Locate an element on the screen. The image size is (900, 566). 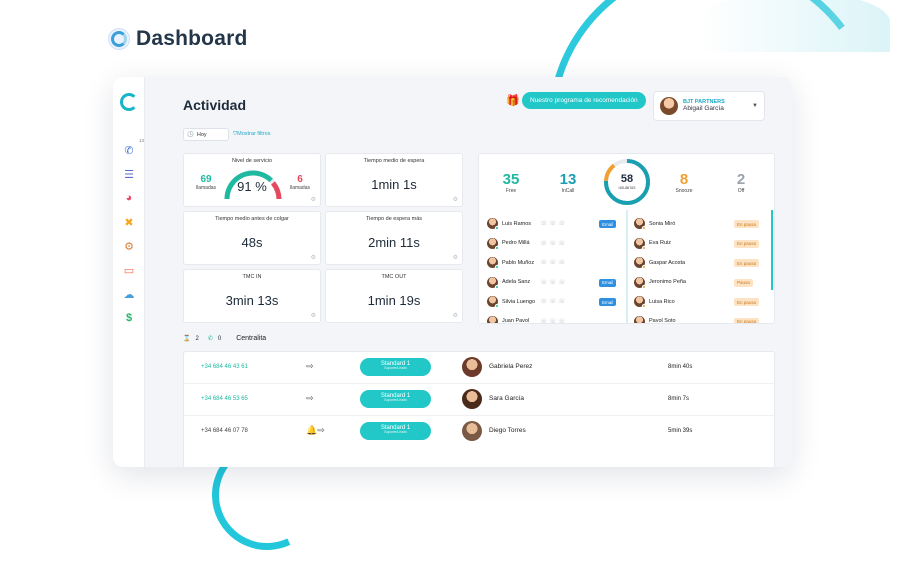
user-name: Adela Sanz is located at coordinates (519, 282).